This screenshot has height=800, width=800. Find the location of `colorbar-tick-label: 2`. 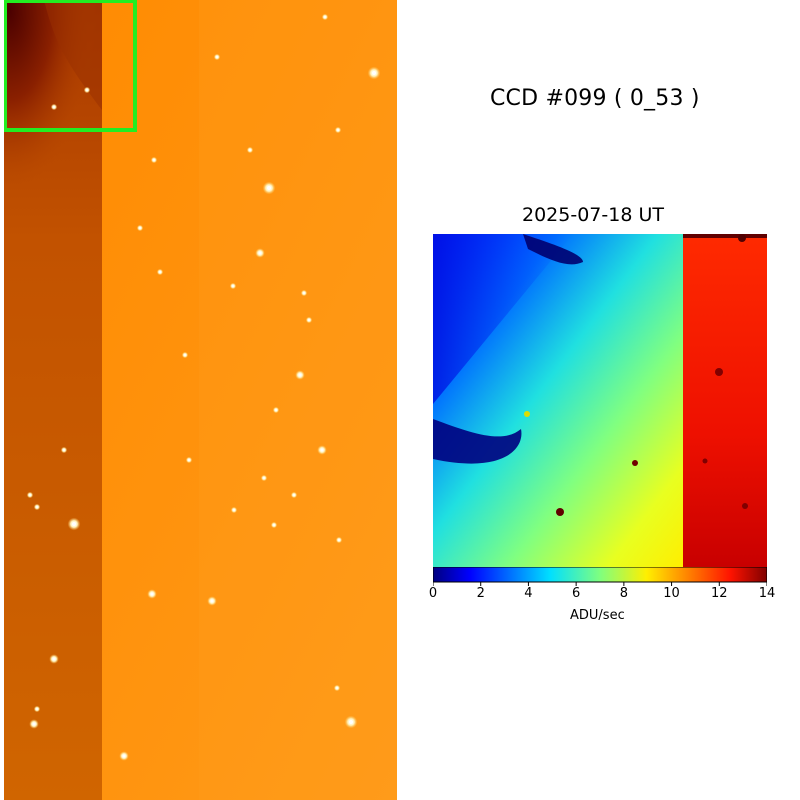

colorbar-tick-label: 2 is located at coordinates (480, 593).